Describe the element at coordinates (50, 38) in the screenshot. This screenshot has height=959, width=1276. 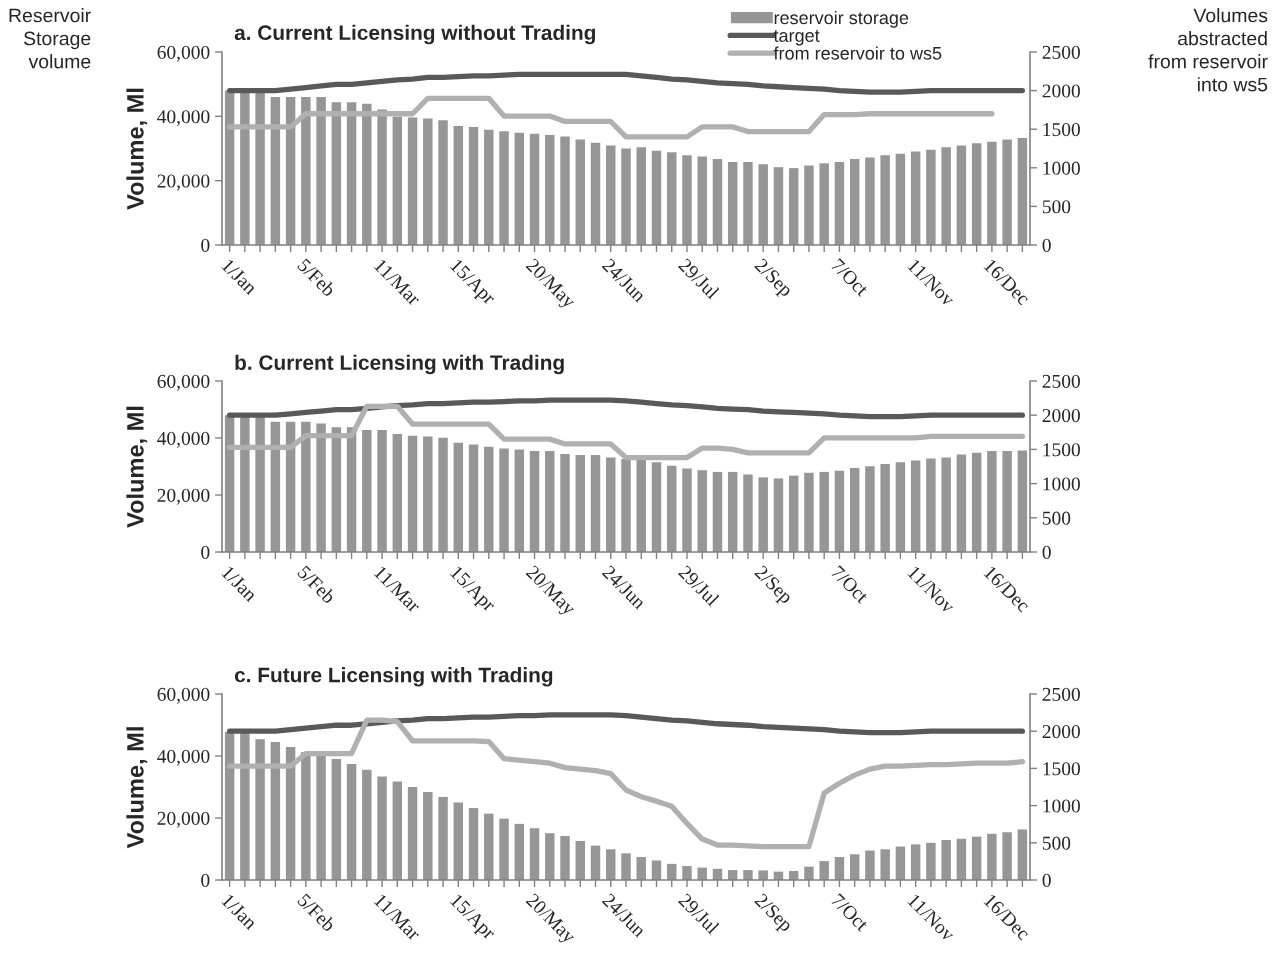
I see `text: Reservoir Storage volume` at that location.